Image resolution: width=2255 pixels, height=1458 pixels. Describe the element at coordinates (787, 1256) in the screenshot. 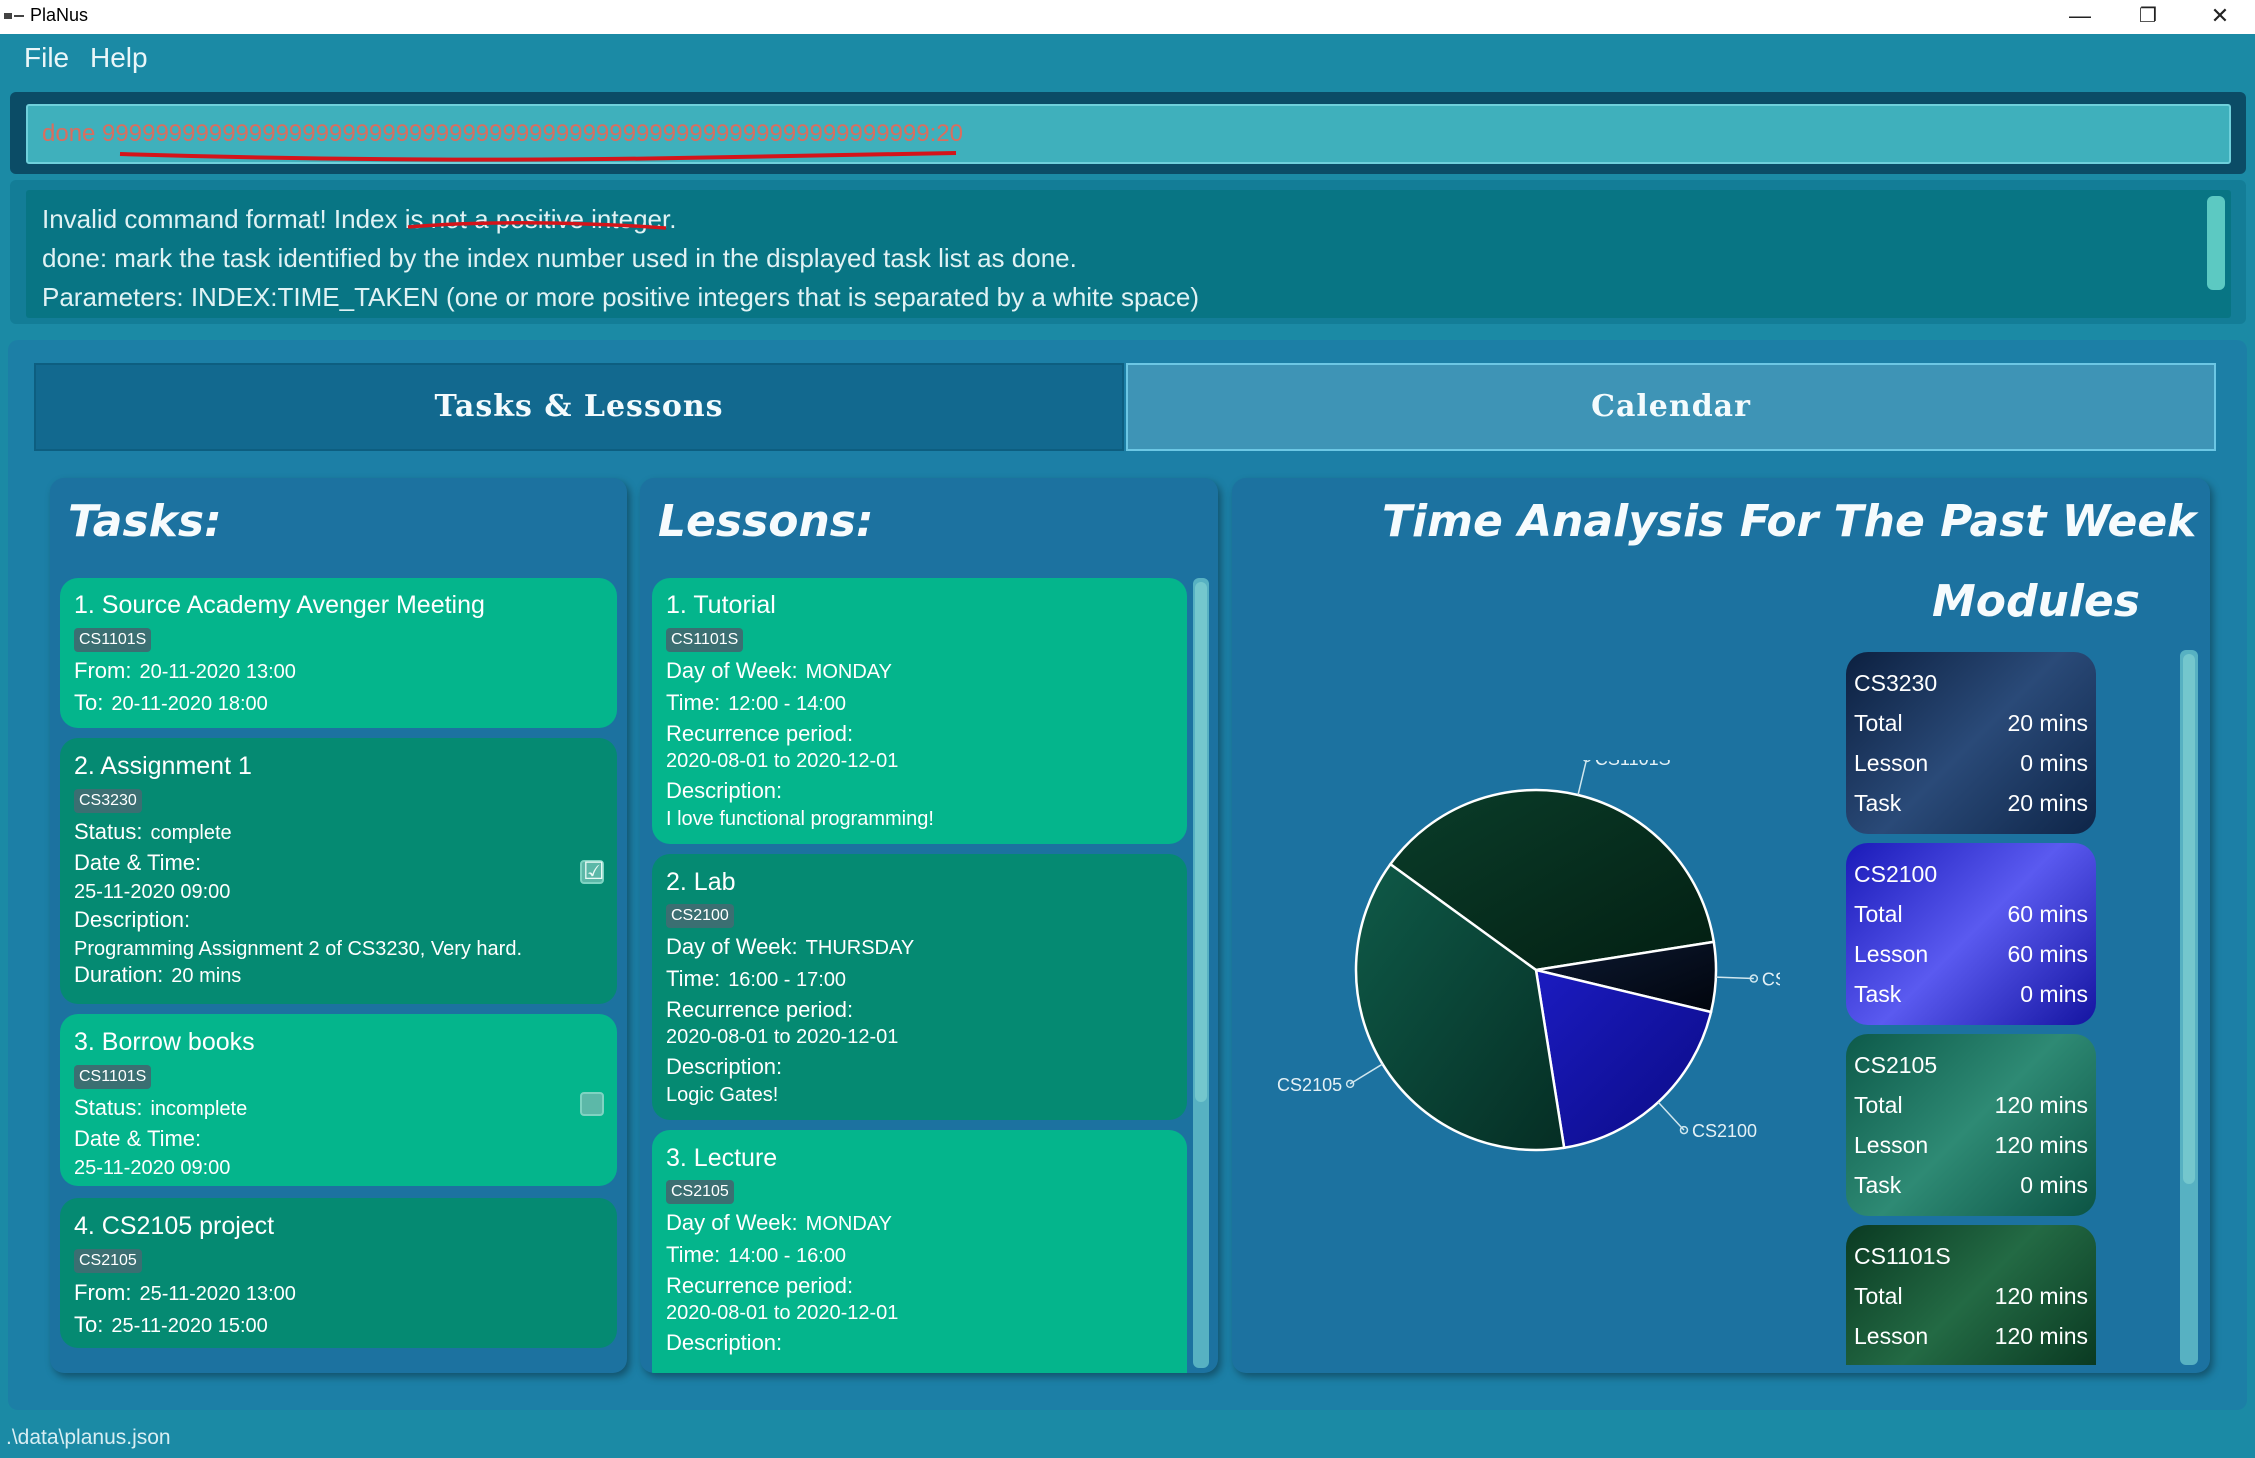

I see `time-value: 14:00 - 16:00` at that location.